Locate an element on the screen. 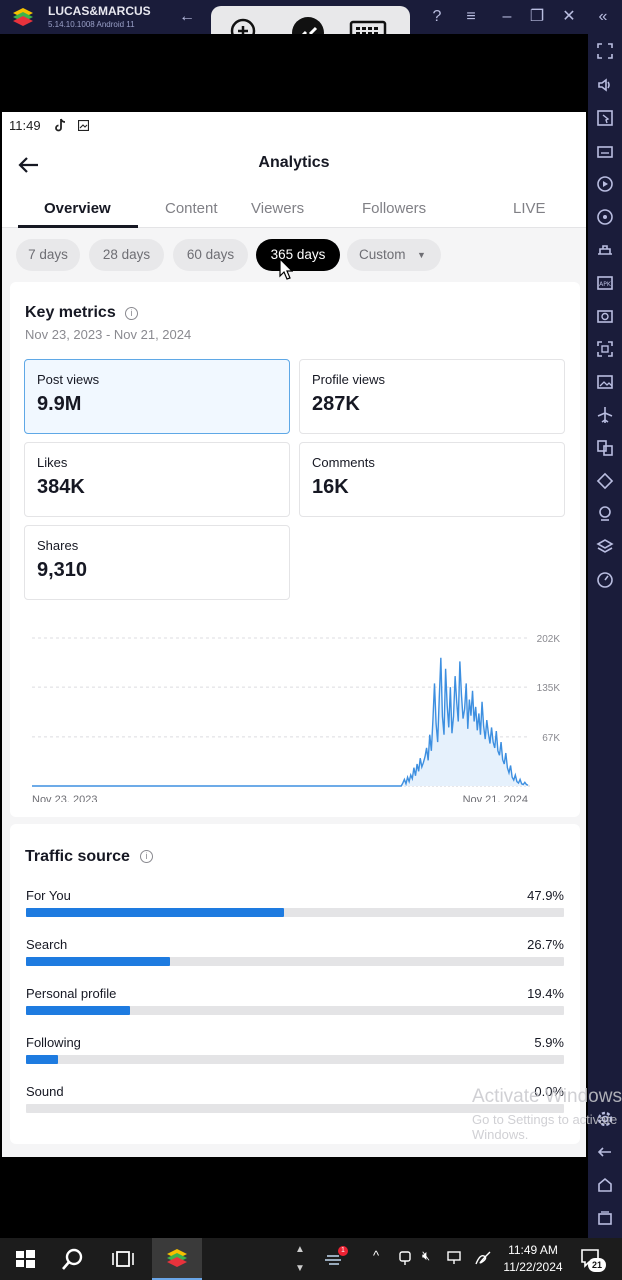 The width and height of the screenshot is (622, 1280). metric-card-comments: Comments 16K is located at coordinates (432, 479).